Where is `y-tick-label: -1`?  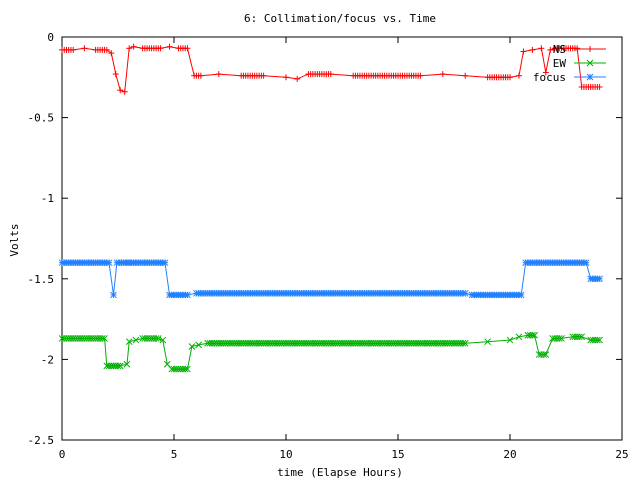 y-tick-label: -1 is located at coordinates (47, 198).